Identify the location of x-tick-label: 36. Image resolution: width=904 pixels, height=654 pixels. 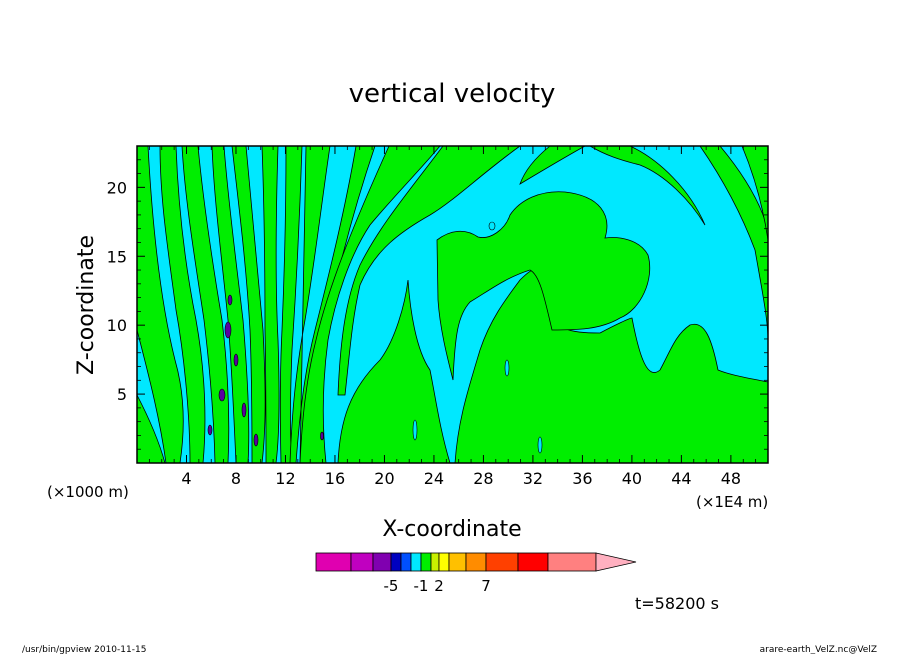
(582, 478).